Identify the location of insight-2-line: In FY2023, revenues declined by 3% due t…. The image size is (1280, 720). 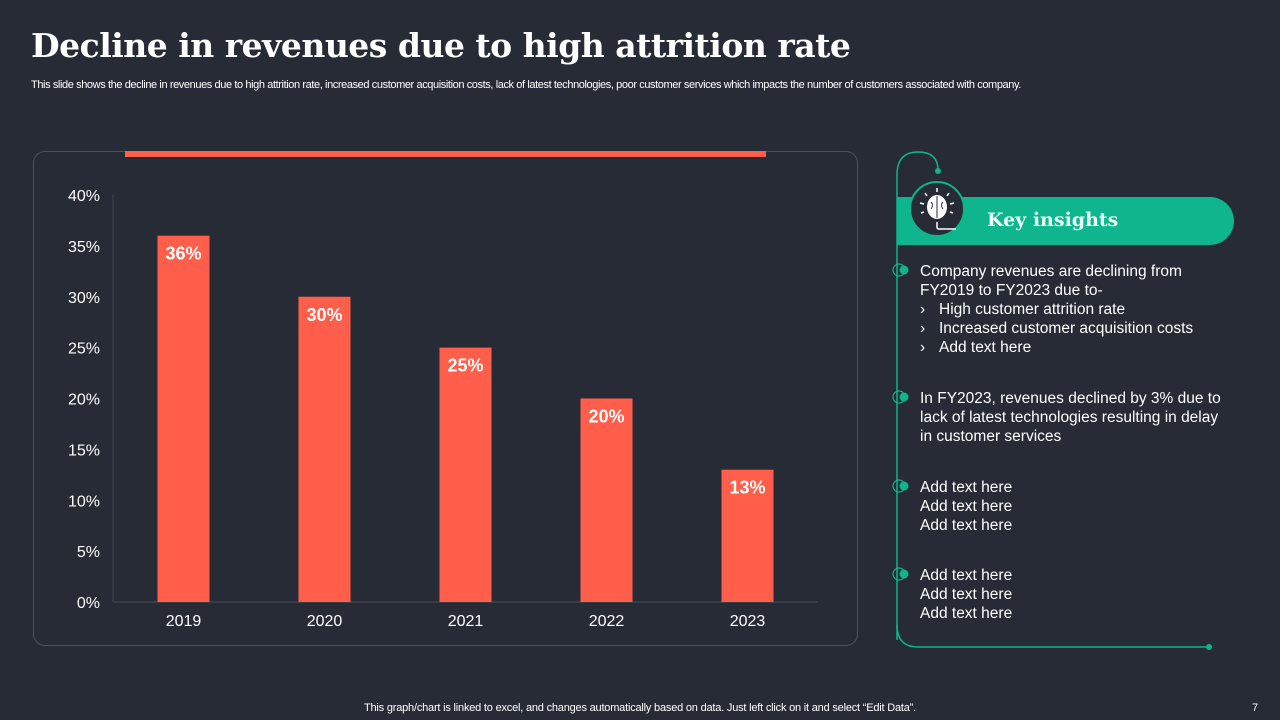
(1070, 398).